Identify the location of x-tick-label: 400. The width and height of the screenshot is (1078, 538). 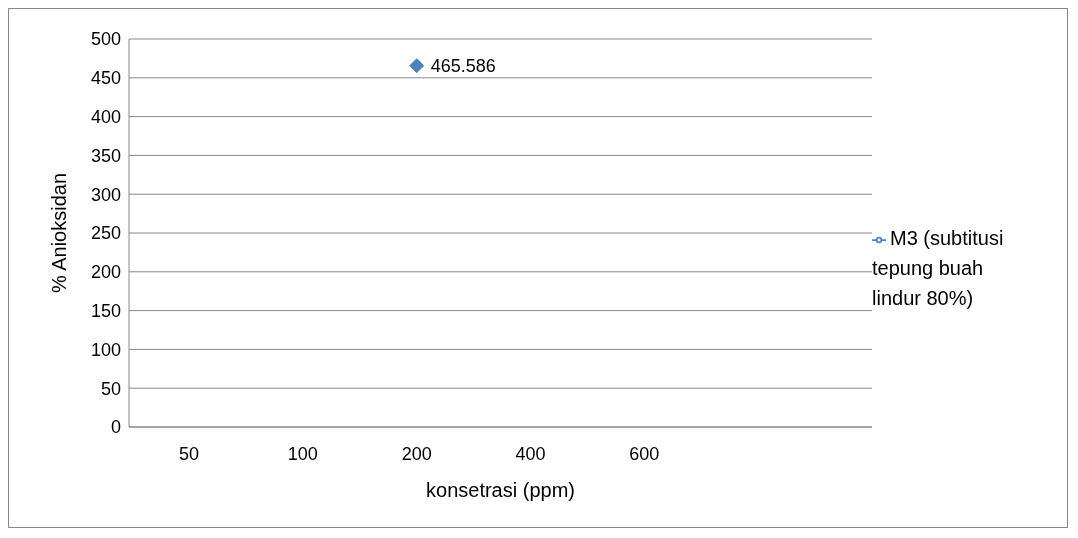
(530, 453).